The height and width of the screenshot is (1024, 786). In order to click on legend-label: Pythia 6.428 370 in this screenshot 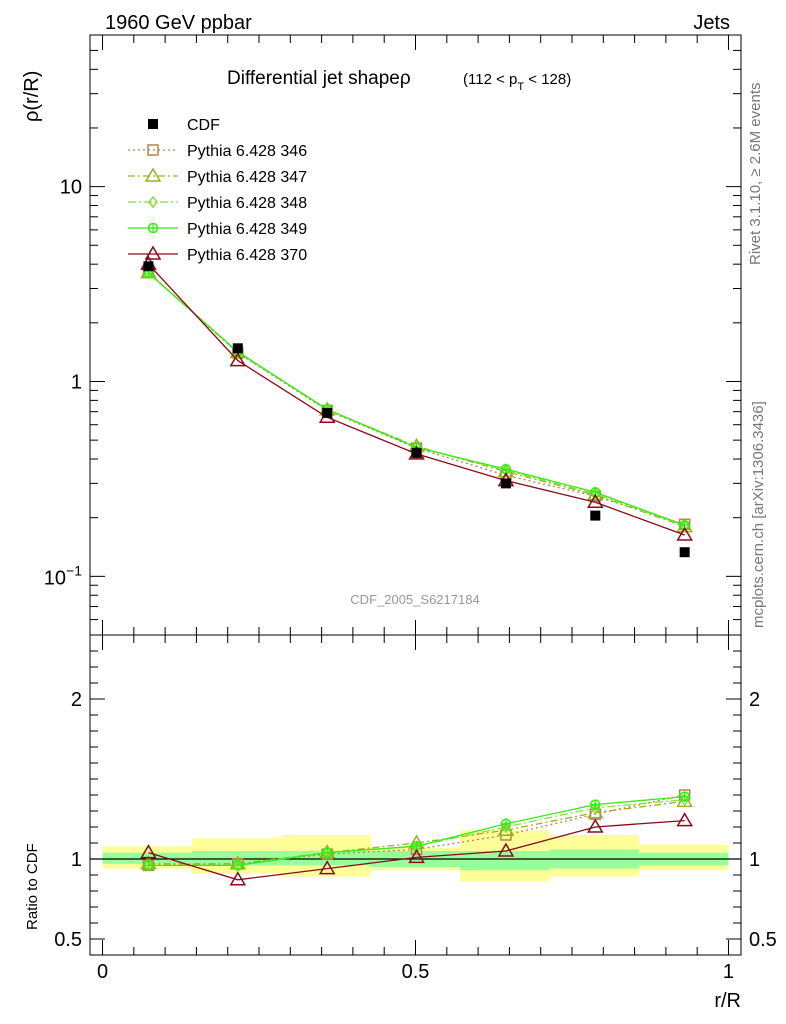, I will do `click(247, 255)`.